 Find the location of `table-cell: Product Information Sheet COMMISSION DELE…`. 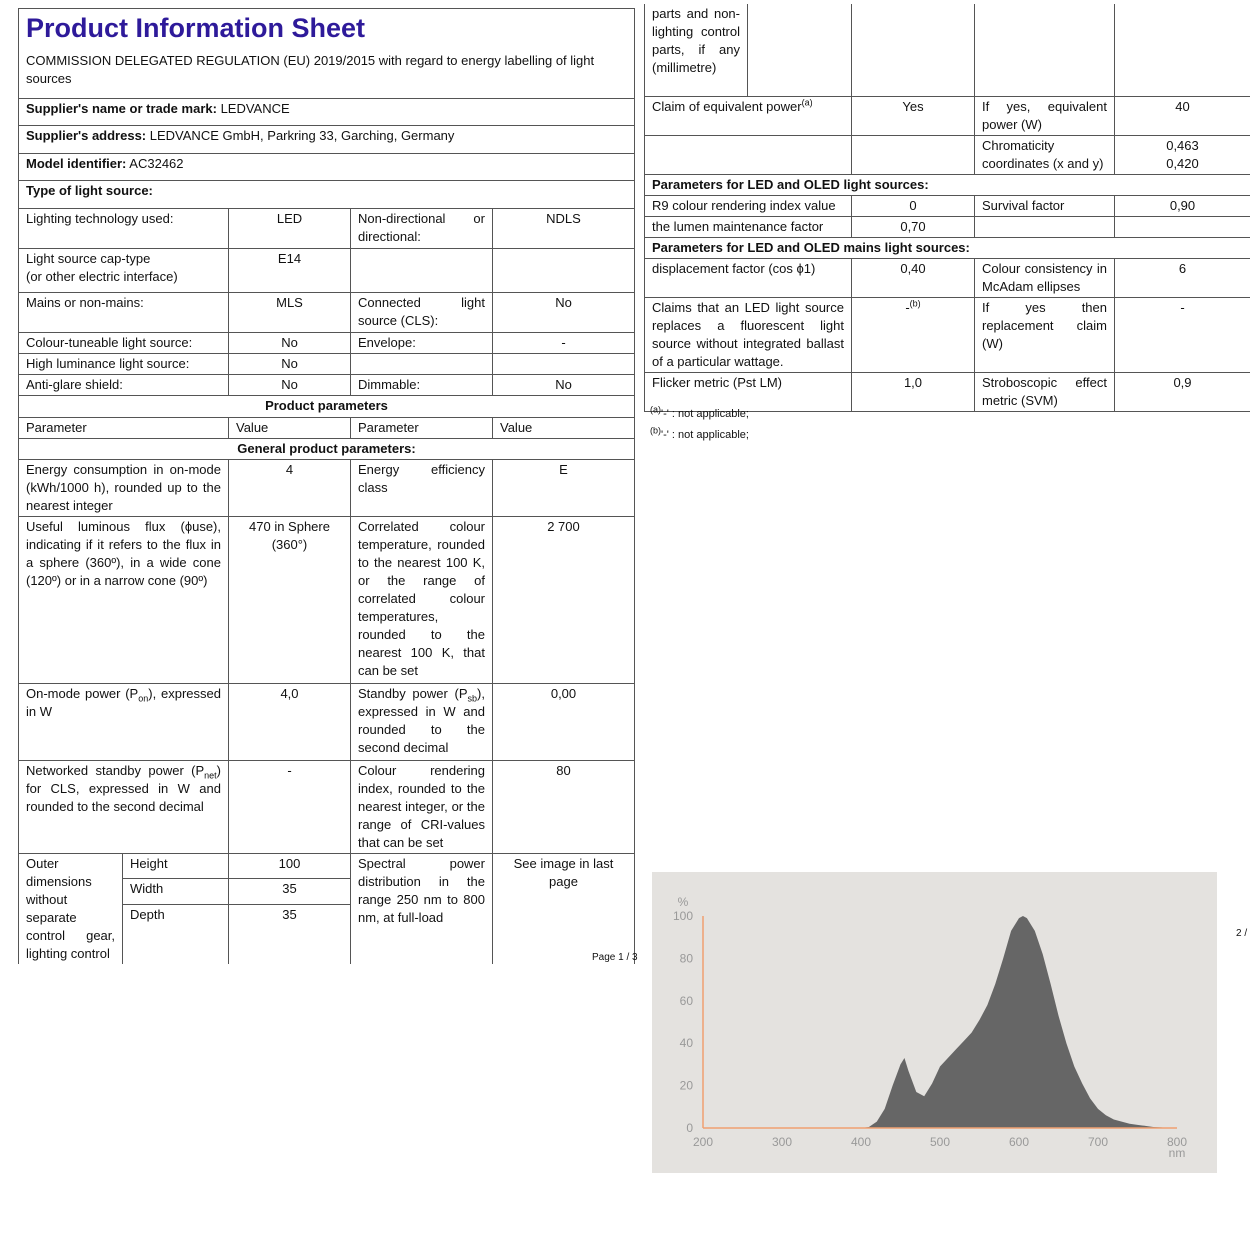

table-cell: Product Information Sheet COMMISSION DELE… is located at coordinates (326, 53).